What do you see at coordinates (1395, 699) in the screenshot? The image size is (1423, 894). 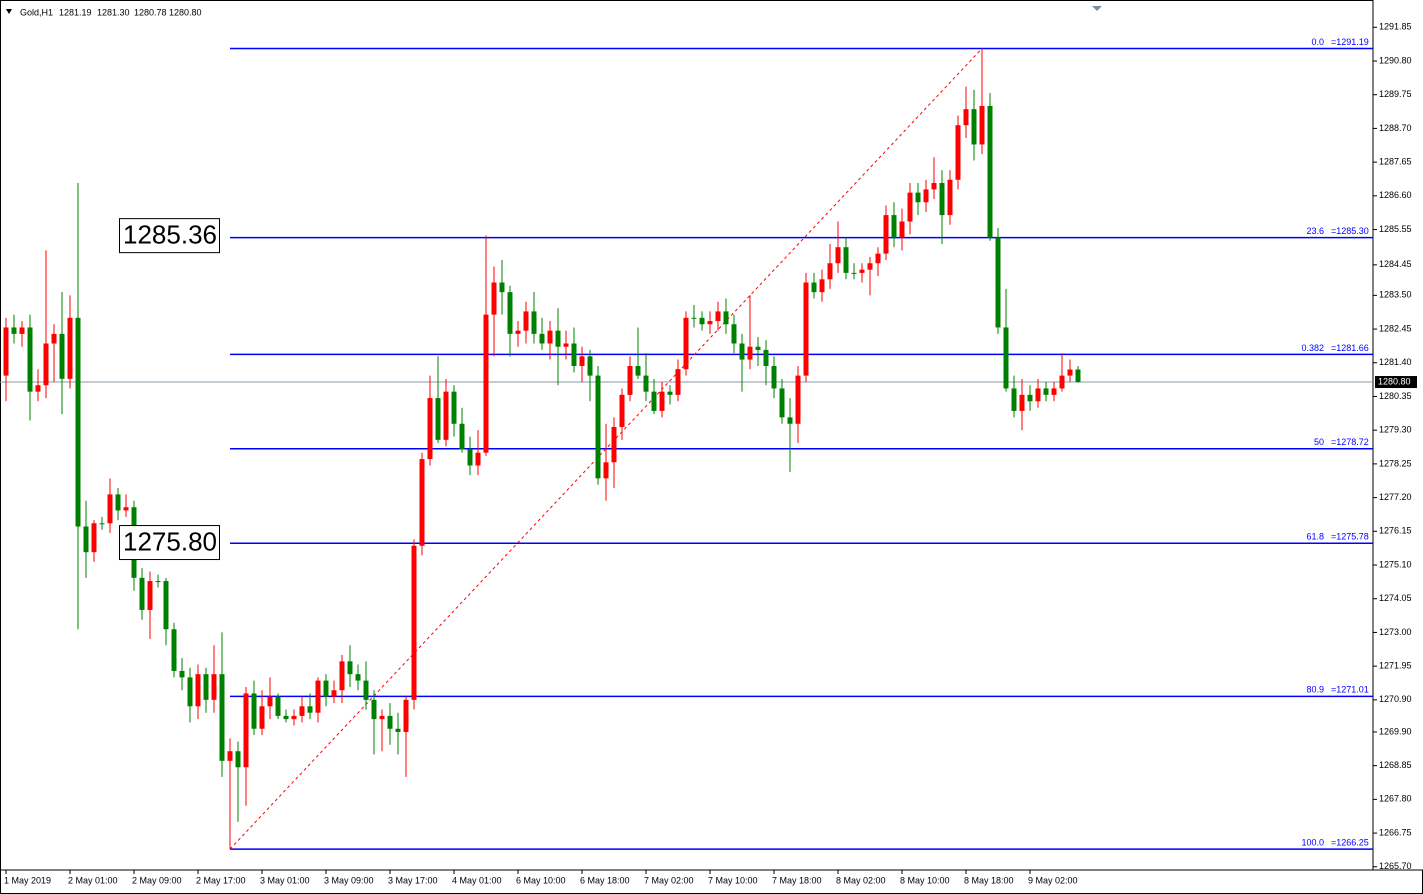 I see `y-tick-label: 1270.90` at bounding box center [1395, 699].